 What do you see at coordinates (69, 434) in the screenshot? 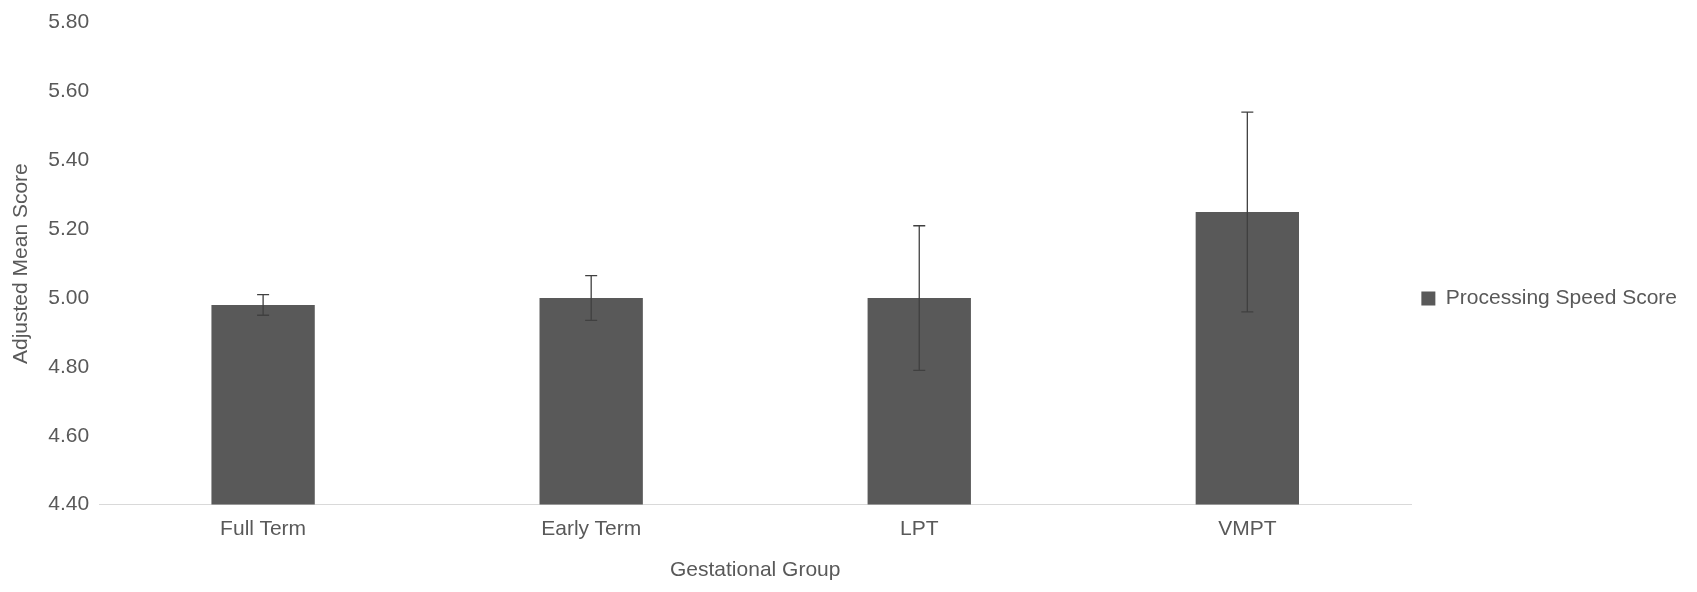
I see `y-tick-label: 4.60` at bounding box center [69, 434].